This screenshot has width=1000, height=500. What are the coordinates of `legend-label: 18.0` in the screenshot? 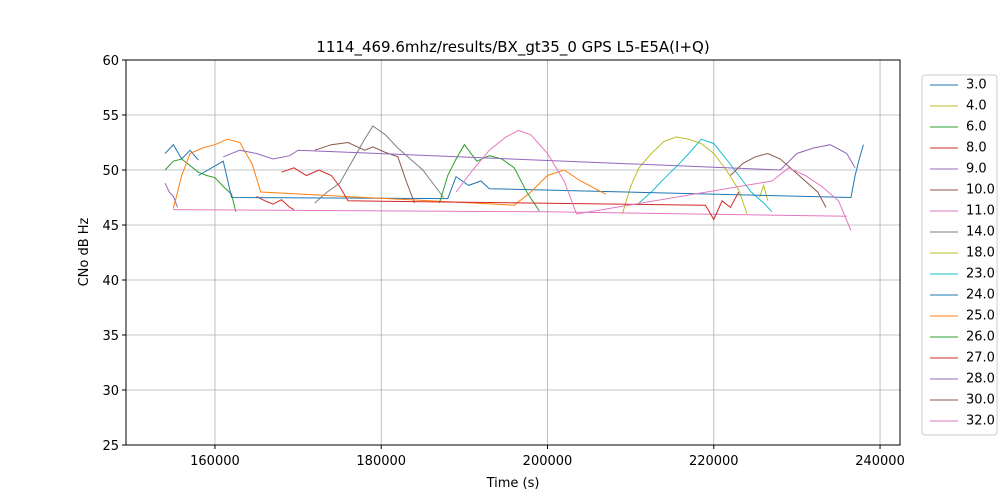 It's located at (980, 253).